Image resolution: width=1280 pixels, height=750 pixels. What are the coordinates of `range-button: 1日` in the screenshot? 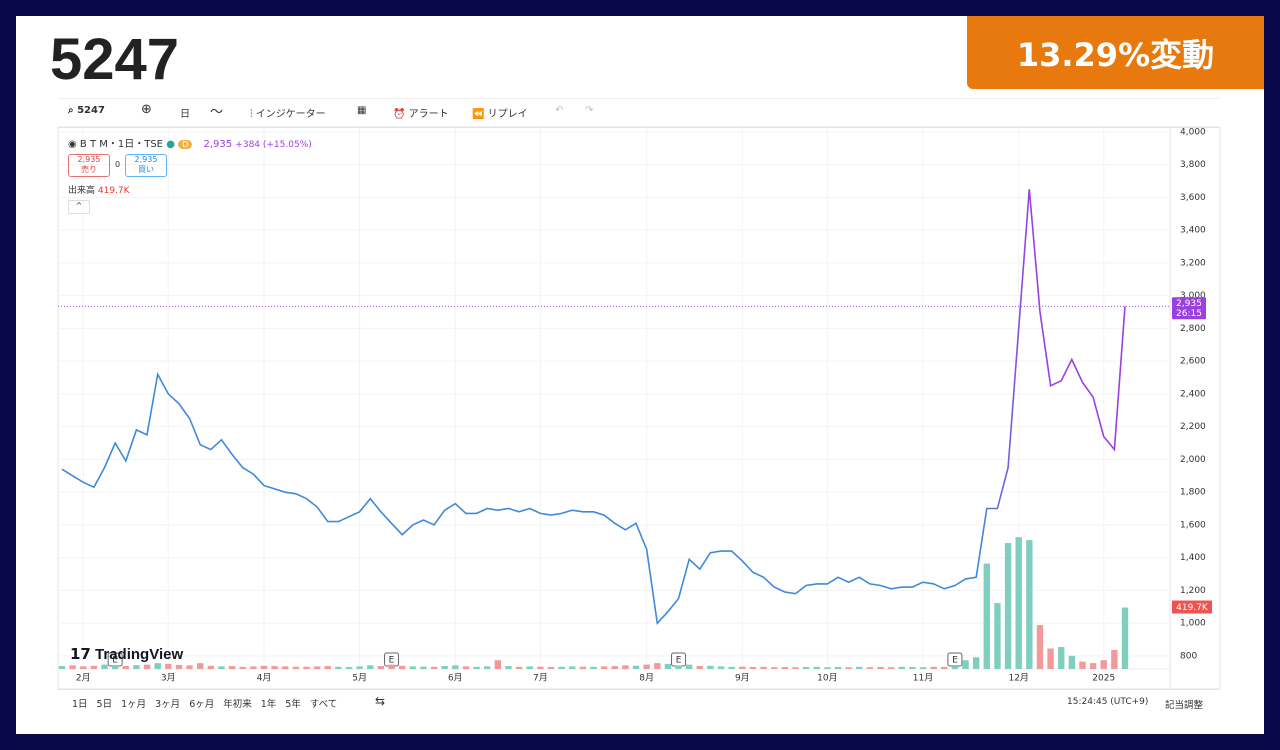 It's located at (80, 704).